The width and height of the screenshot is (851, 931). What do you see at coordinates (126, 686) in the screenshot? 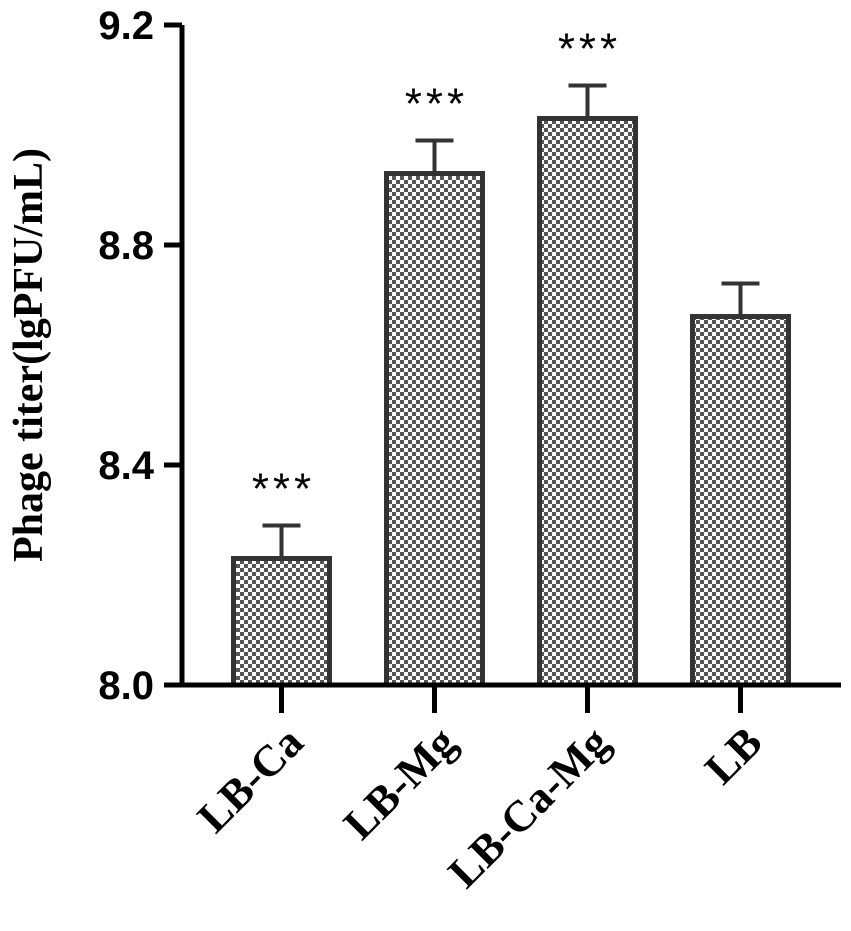
I see `y-tick-label: 8.0` at bounding box center [126, 686].